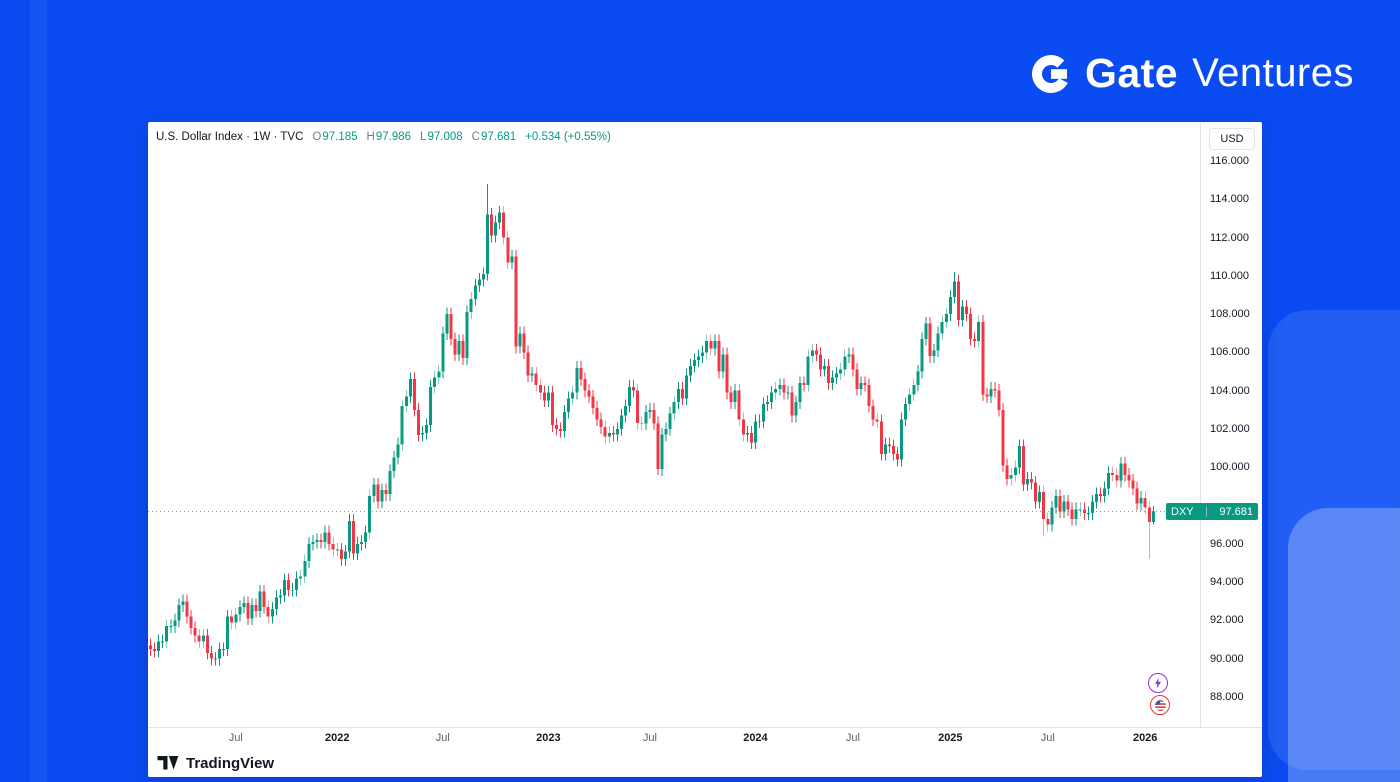 The height and width of the screenshot is (782, 1400). Describe the element at coordinates (1229, 199) in the screenshot. I see `price-axis-label: 114.000` at that location.